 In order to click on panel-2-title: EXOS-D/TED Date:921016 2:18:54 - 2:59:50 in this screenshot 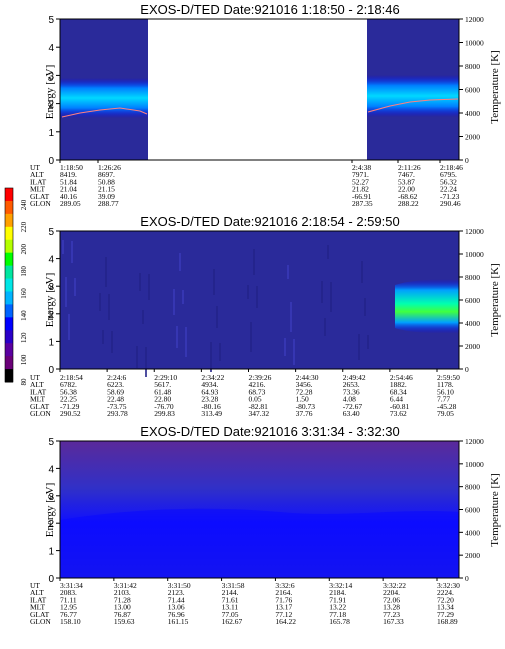, I will do `click(269, 221)`.